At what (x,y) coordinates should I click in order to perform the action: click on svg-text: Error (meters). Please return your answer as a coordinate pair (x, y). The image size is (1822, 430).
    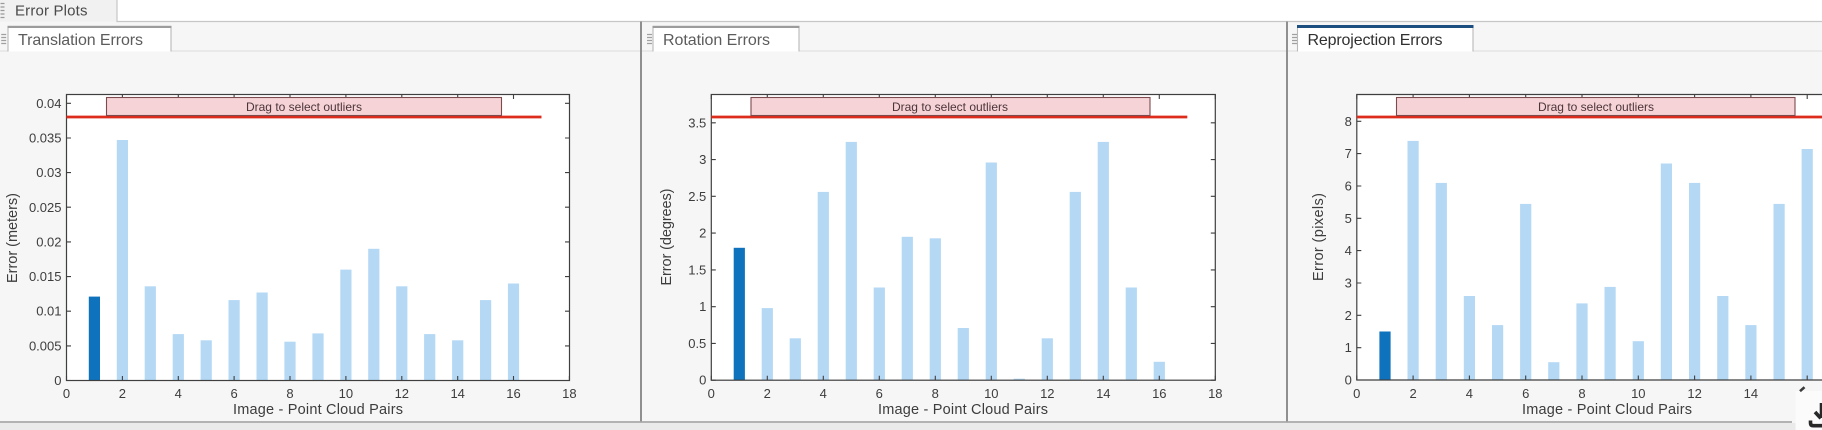
    Looking at the image, I should click on (13, 238).